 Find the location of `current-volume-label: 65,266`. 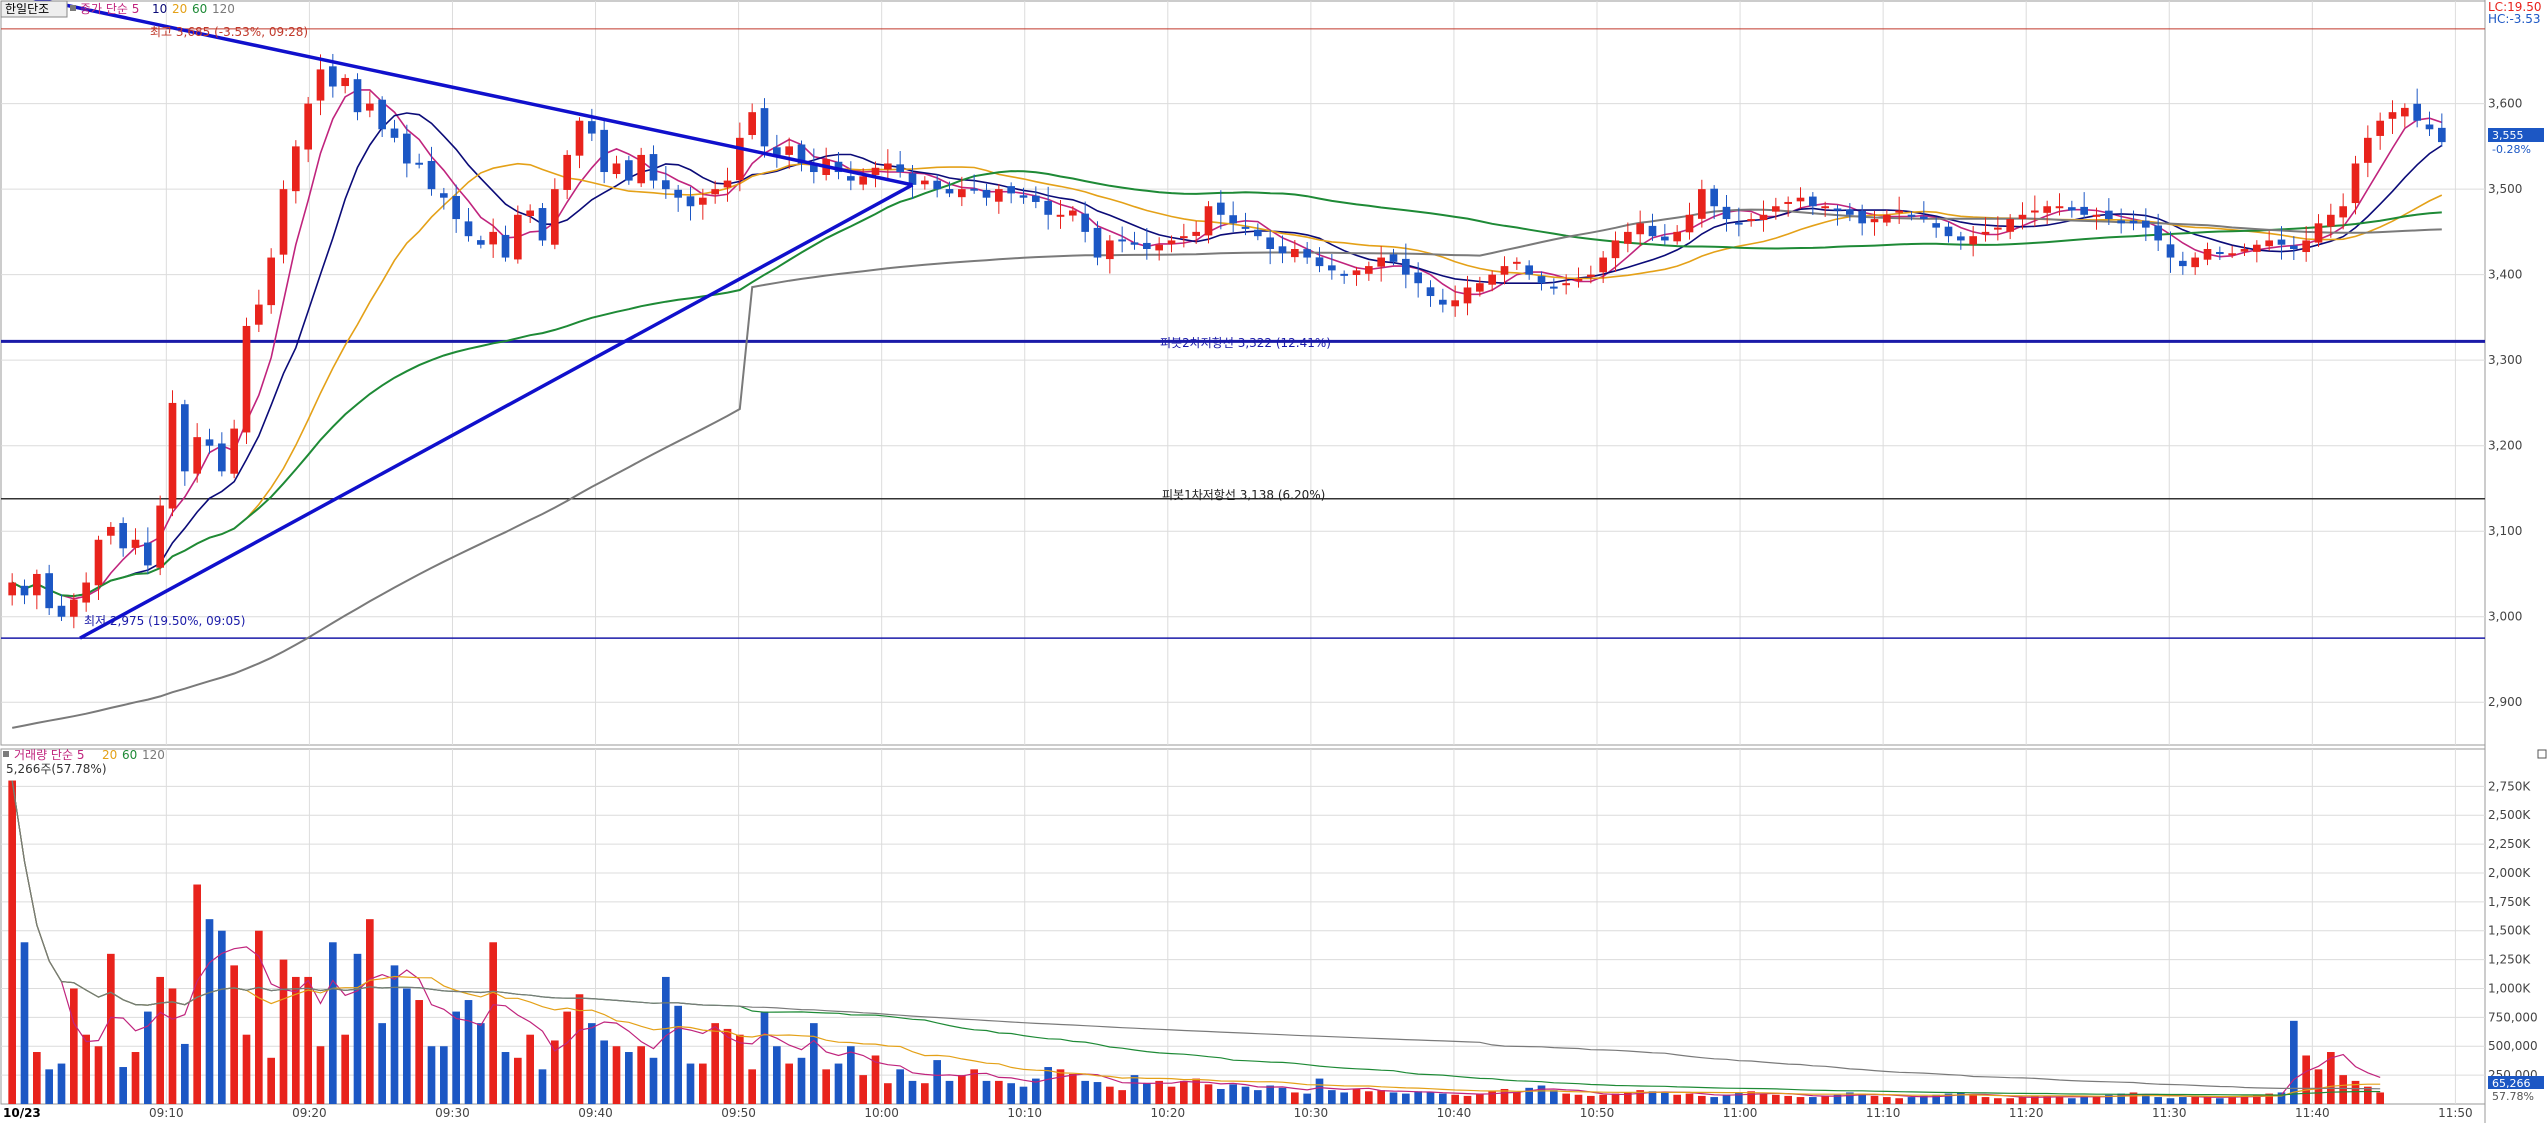

current-volume-label: 65,266 is located at coordinates (2511, 1083).